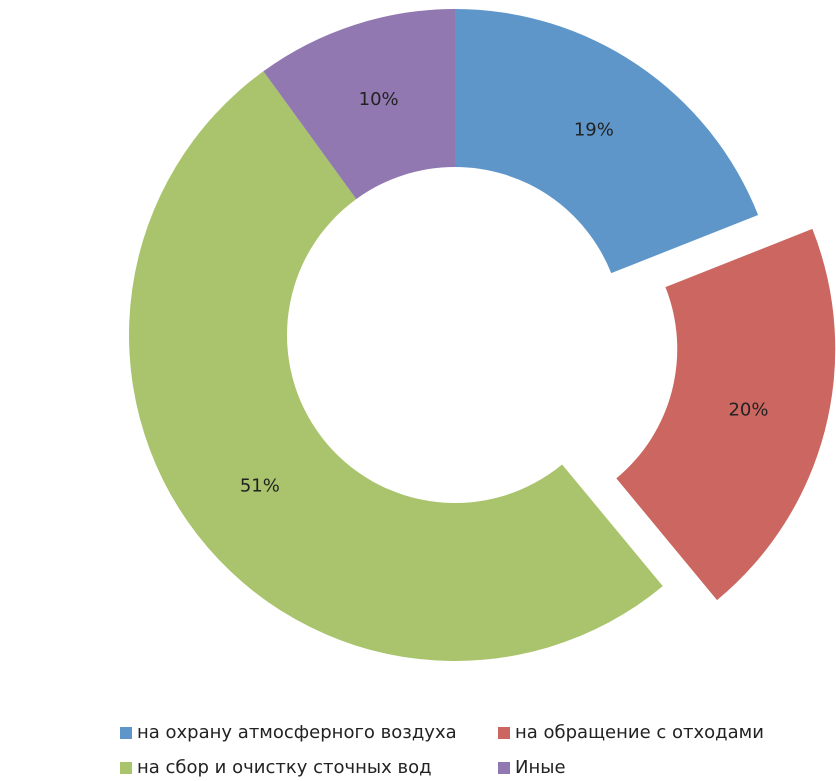 The width and height of the screenshot is (836, 781). What do you see at coordinates (284, 767) in the screenshot?
I see `legend-label: на сбор и очистку сточных вод` at bounding box center [284, 767].